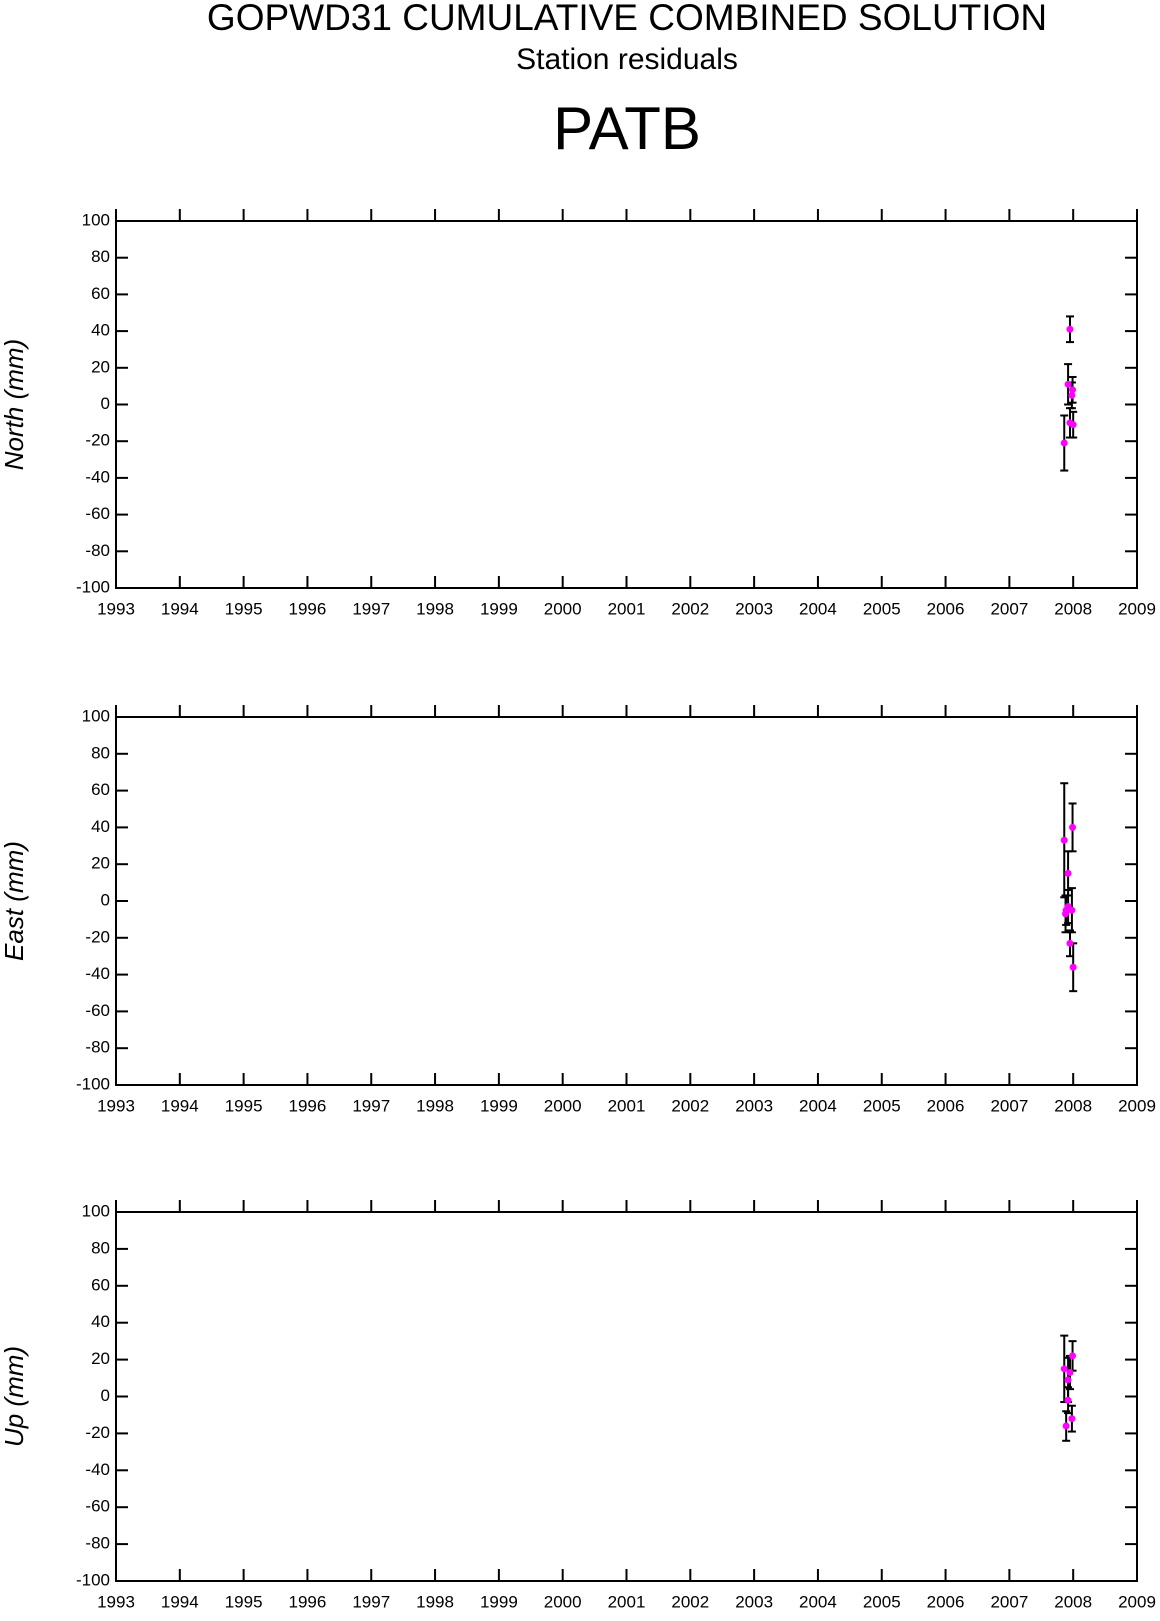 This screenshot has height=1621, width=1160. What do you see at coordinates (627, 19) in the screenshot?
I see `chart-title: GOPWD31 CUMULATIVE COMBINED SOLUTION` at bounding box center [627, 19].